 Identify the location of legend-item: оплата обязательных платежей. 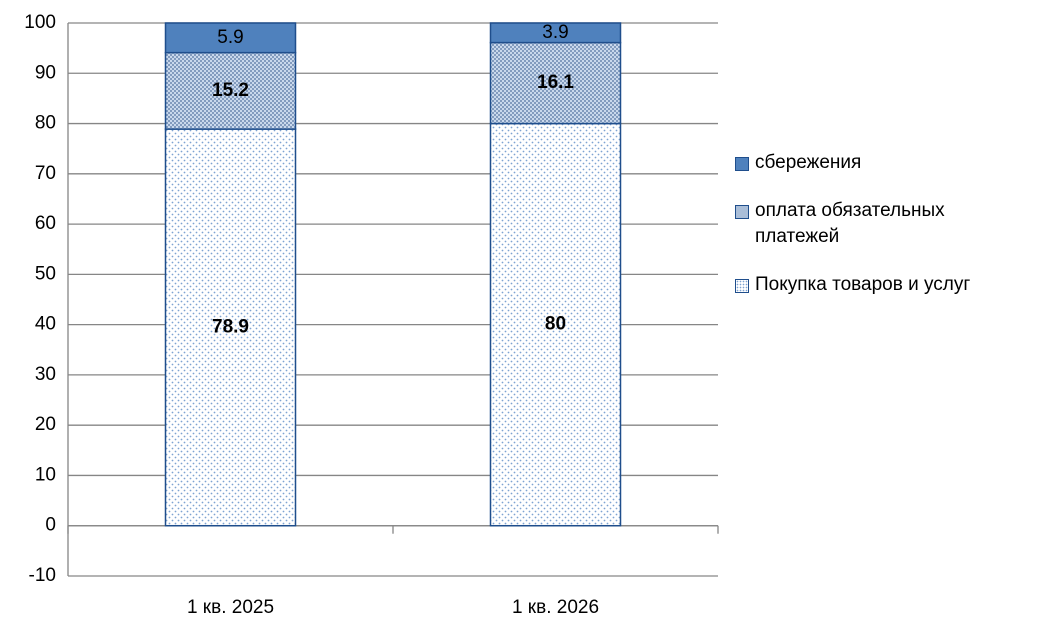
(895, 224).